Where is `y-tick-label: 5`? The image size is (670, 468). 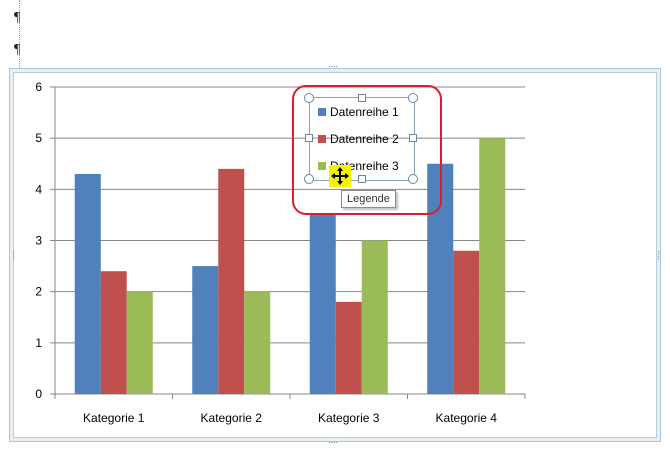
y-tick-label: 5 is located at coordinates (38, 138).